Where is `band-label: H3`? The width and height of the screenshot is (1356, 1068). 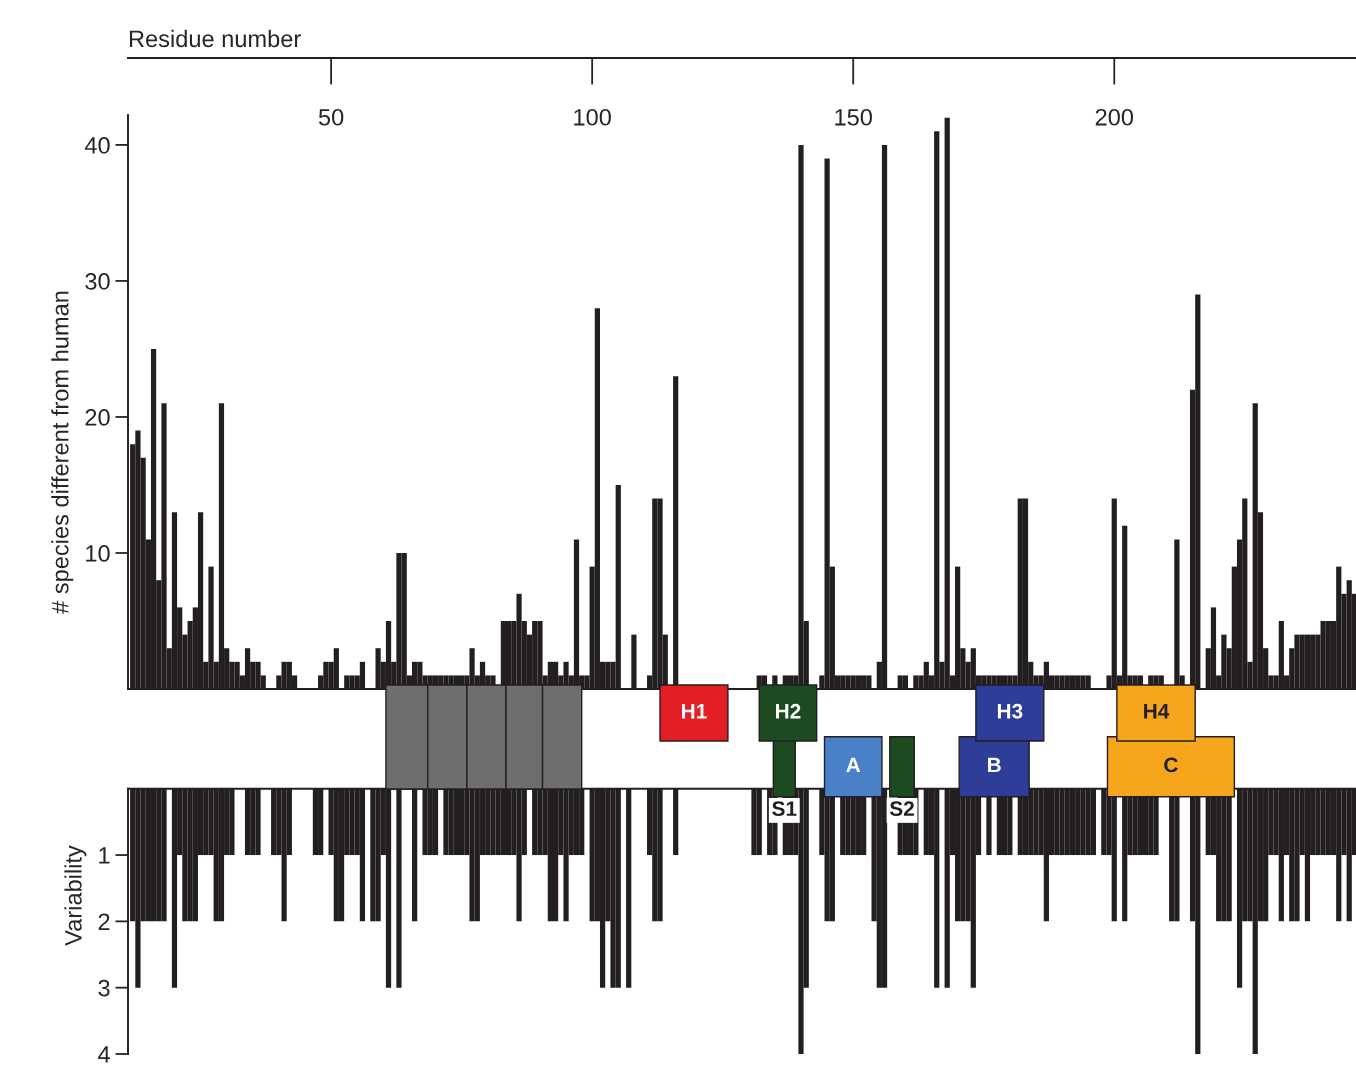 band-label: H3 is located at coordinates (1010, 711).